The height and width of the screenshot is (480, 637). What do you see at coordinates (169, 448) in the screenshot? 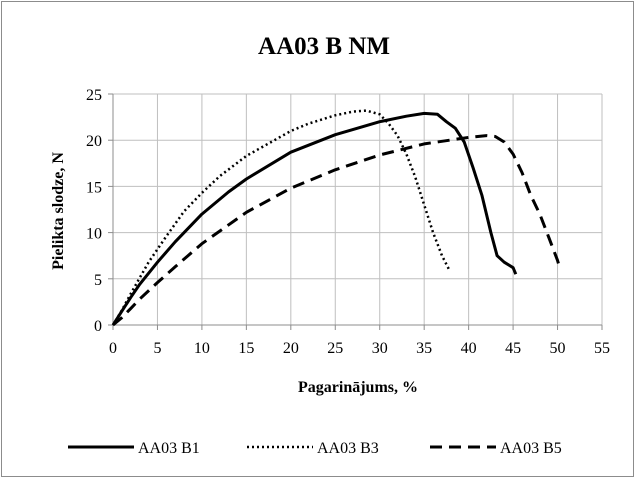
I see `legend-label-1: AA03 B1` at bounding box center [169, 448].